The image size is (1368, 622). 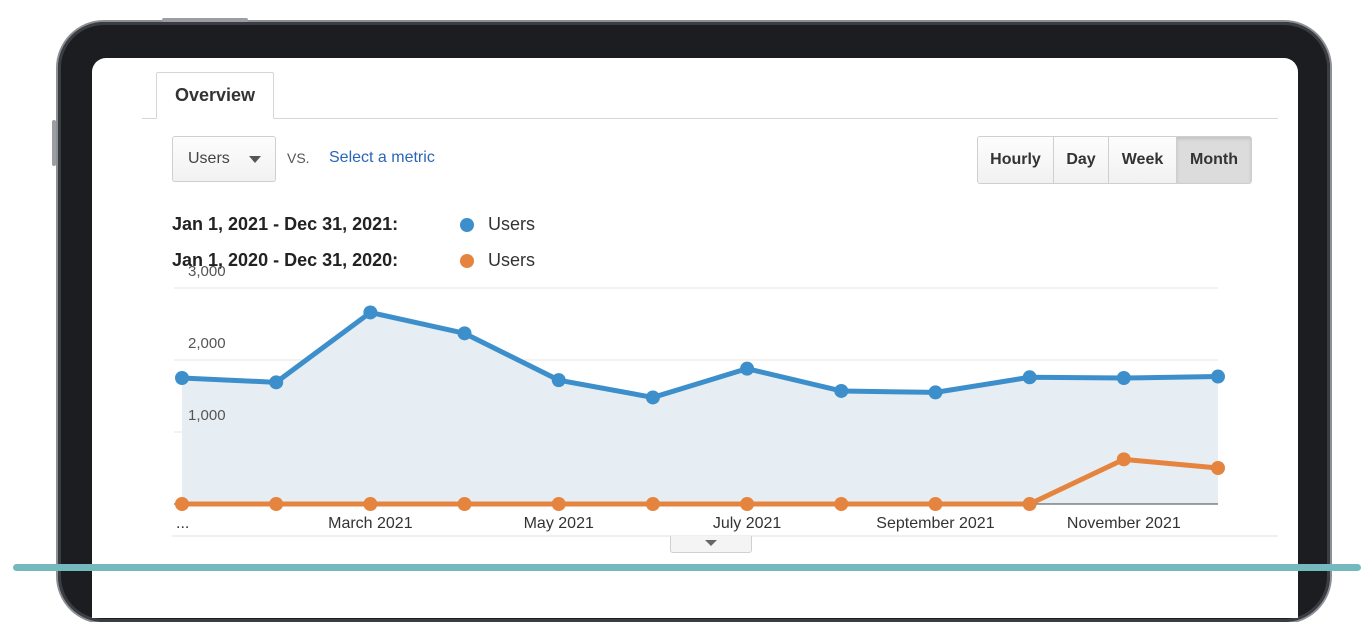 I want to click on x-tick-label-1: March 2021, so click(x=370, y=523).